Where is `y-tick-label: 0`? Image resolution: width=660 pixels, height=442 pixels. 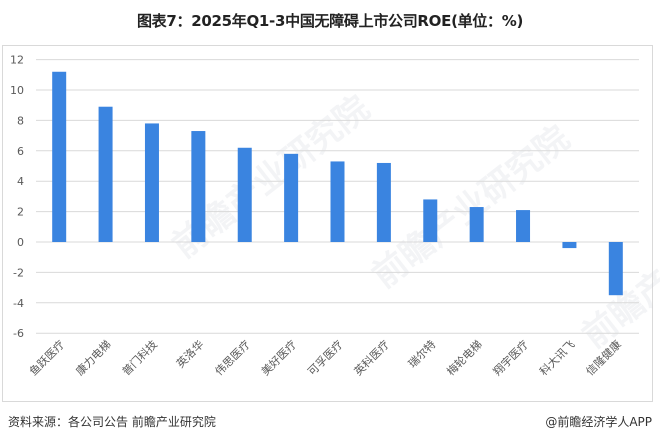
y-tick-label: 0 is located at coordinates (20, 242).